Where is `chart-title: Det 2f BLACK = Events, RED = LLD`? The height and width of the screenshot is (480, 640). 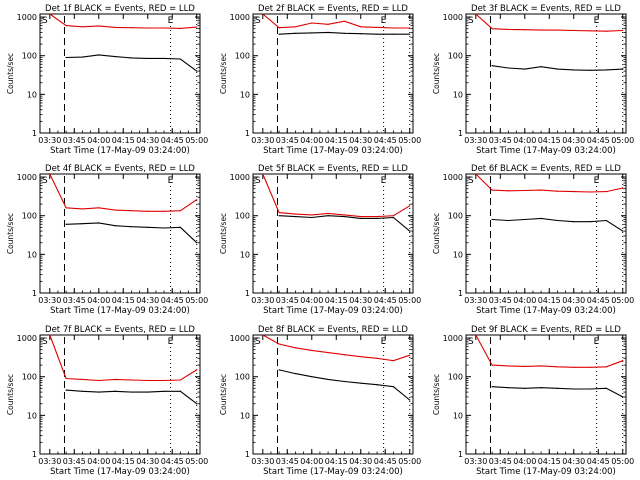
chart-title: Det 2f BLACK = Events, RED = LLD is located at coordinates (333, 9).